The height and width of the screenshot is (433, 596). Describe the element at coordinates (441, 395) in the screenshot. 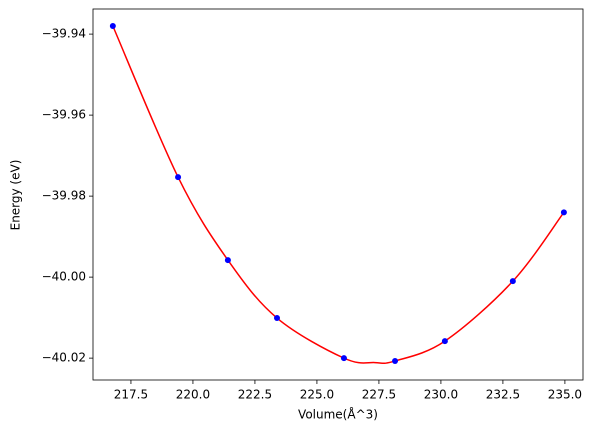

I see `x-tick-label: 230.0` at that location.